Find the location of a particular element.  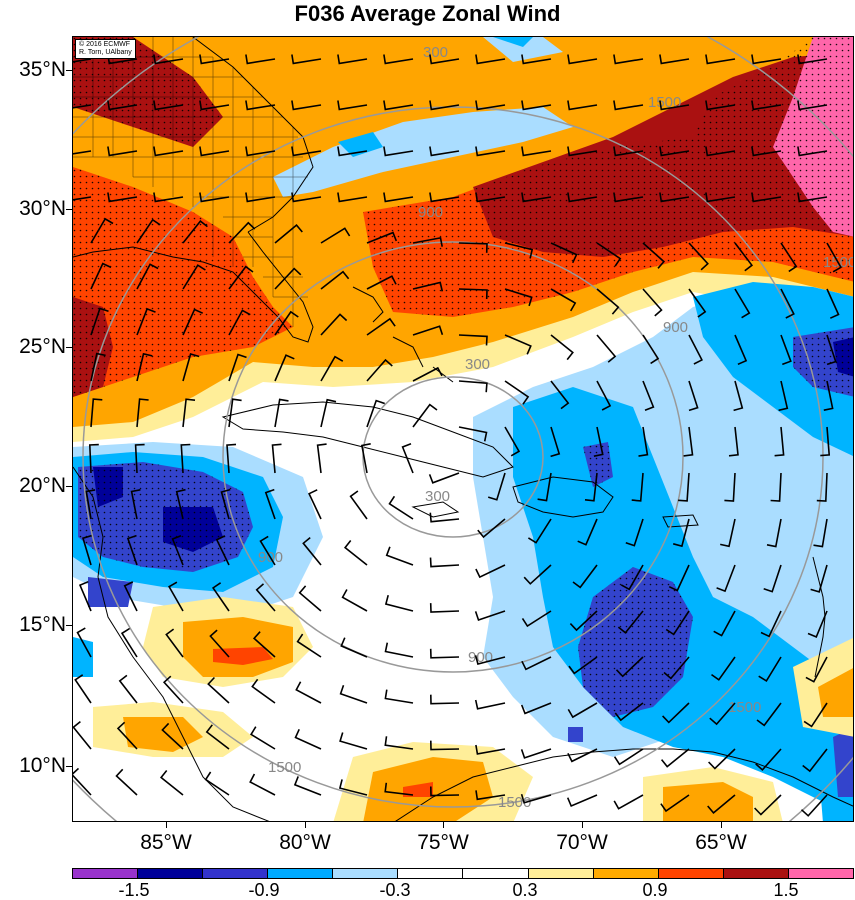

lat-label: 30°N is located at coordinates (42, 208).